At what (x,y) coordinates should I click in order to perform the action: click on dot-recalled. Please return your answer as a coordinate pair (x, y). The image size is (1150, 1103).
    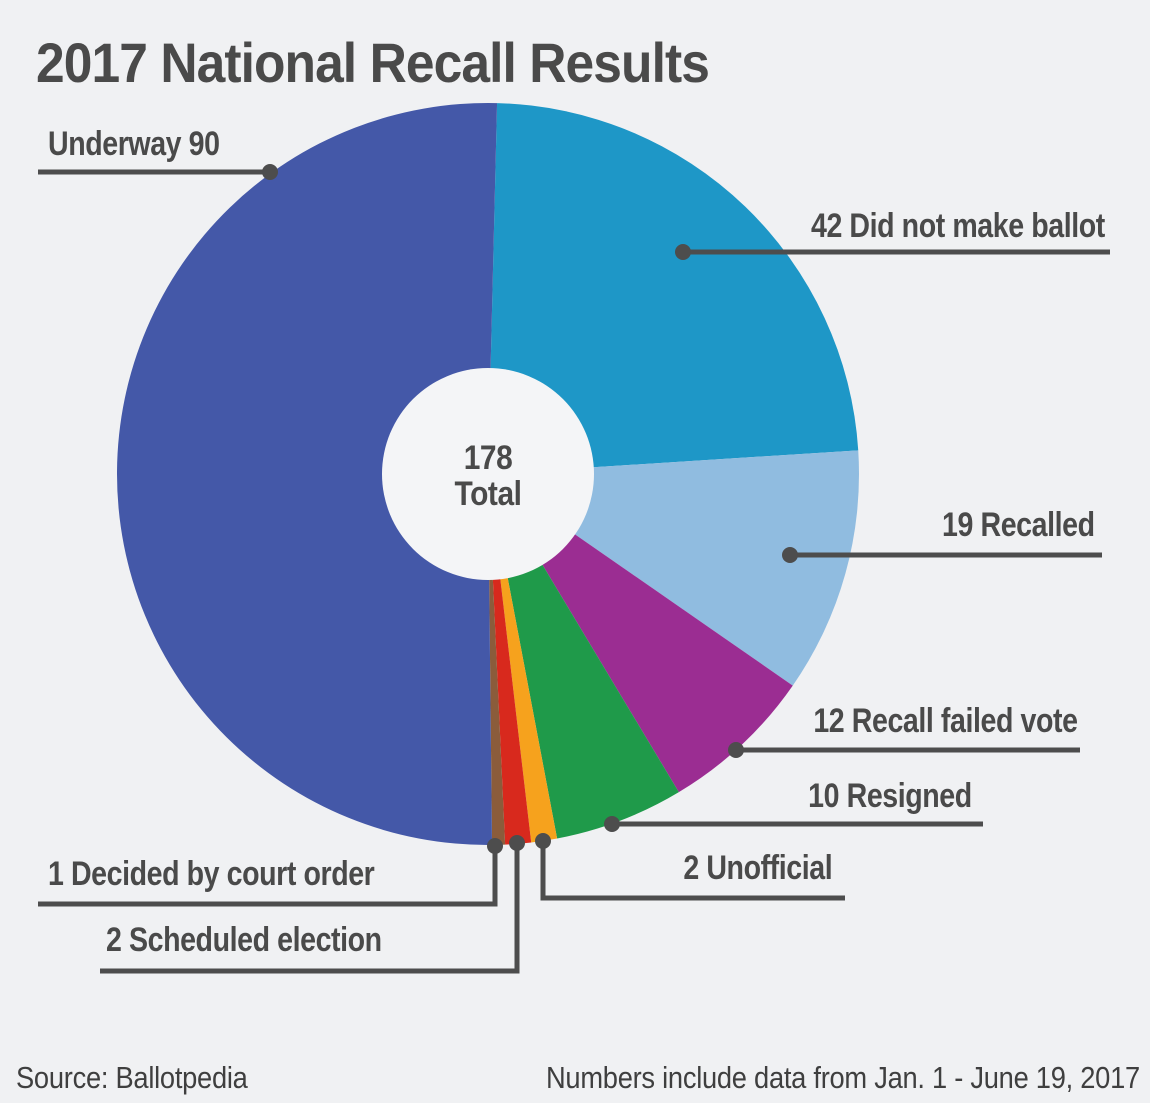
    Looking at the image, I should click on (790, 555).